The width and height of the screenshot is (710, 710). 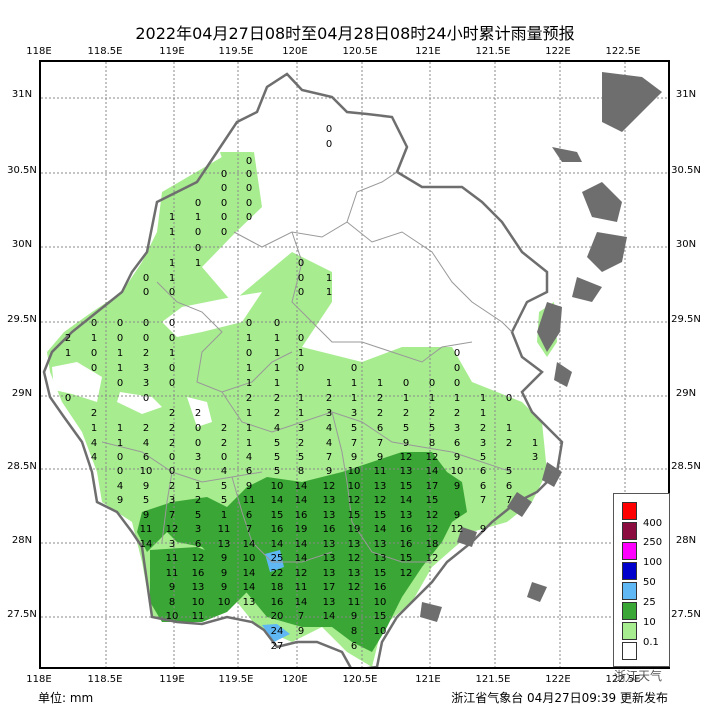 What do you see at coordinates (493, 51) in the screenshot?
I see `lon-label: 121.5E` at bounding box center [493, 51].